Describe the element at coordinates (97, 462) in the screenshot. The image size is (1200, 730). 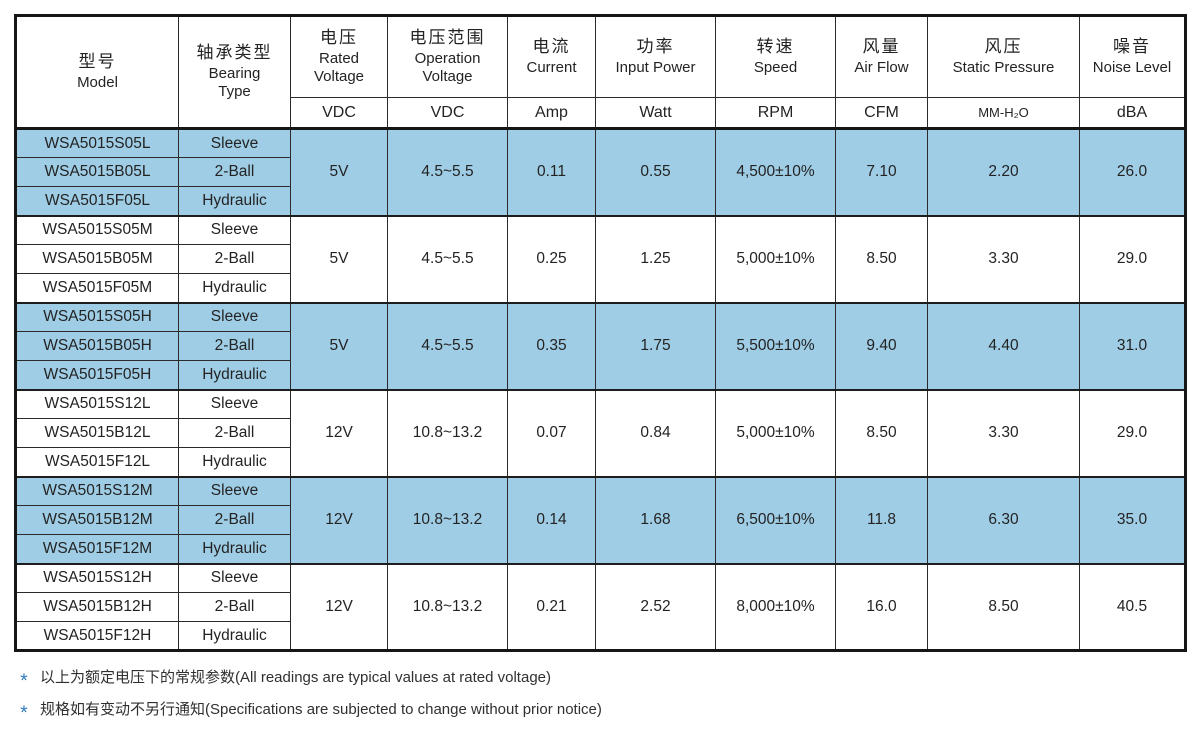
I see `model-cell: WSA5015F12L` at that location.